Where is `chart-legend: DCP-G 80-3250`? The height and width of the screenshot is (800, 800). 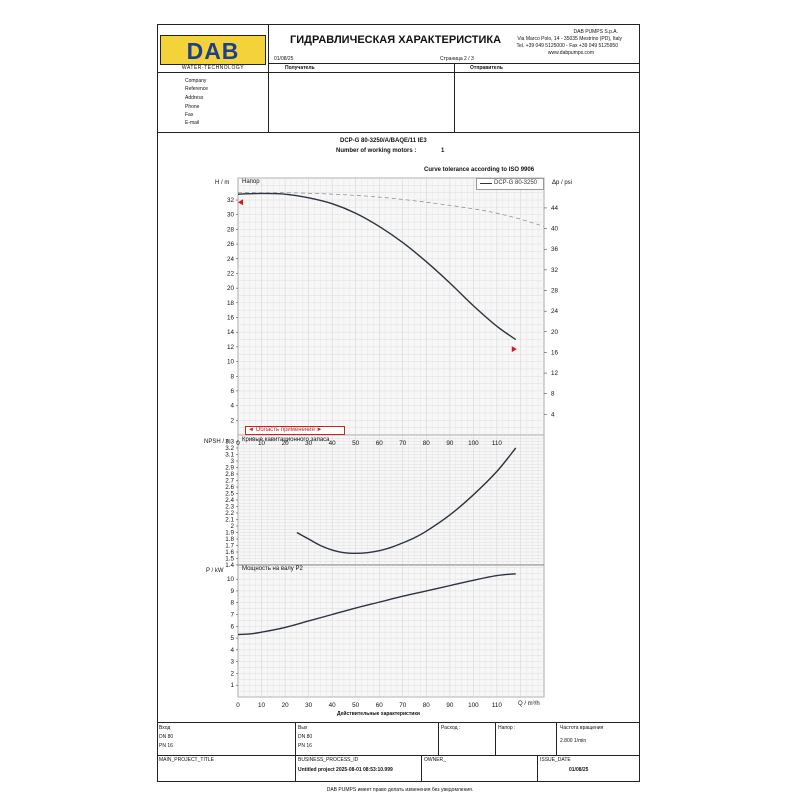 chart-legend: DCP-G 80-3250 is located at coordinates (510, 184).